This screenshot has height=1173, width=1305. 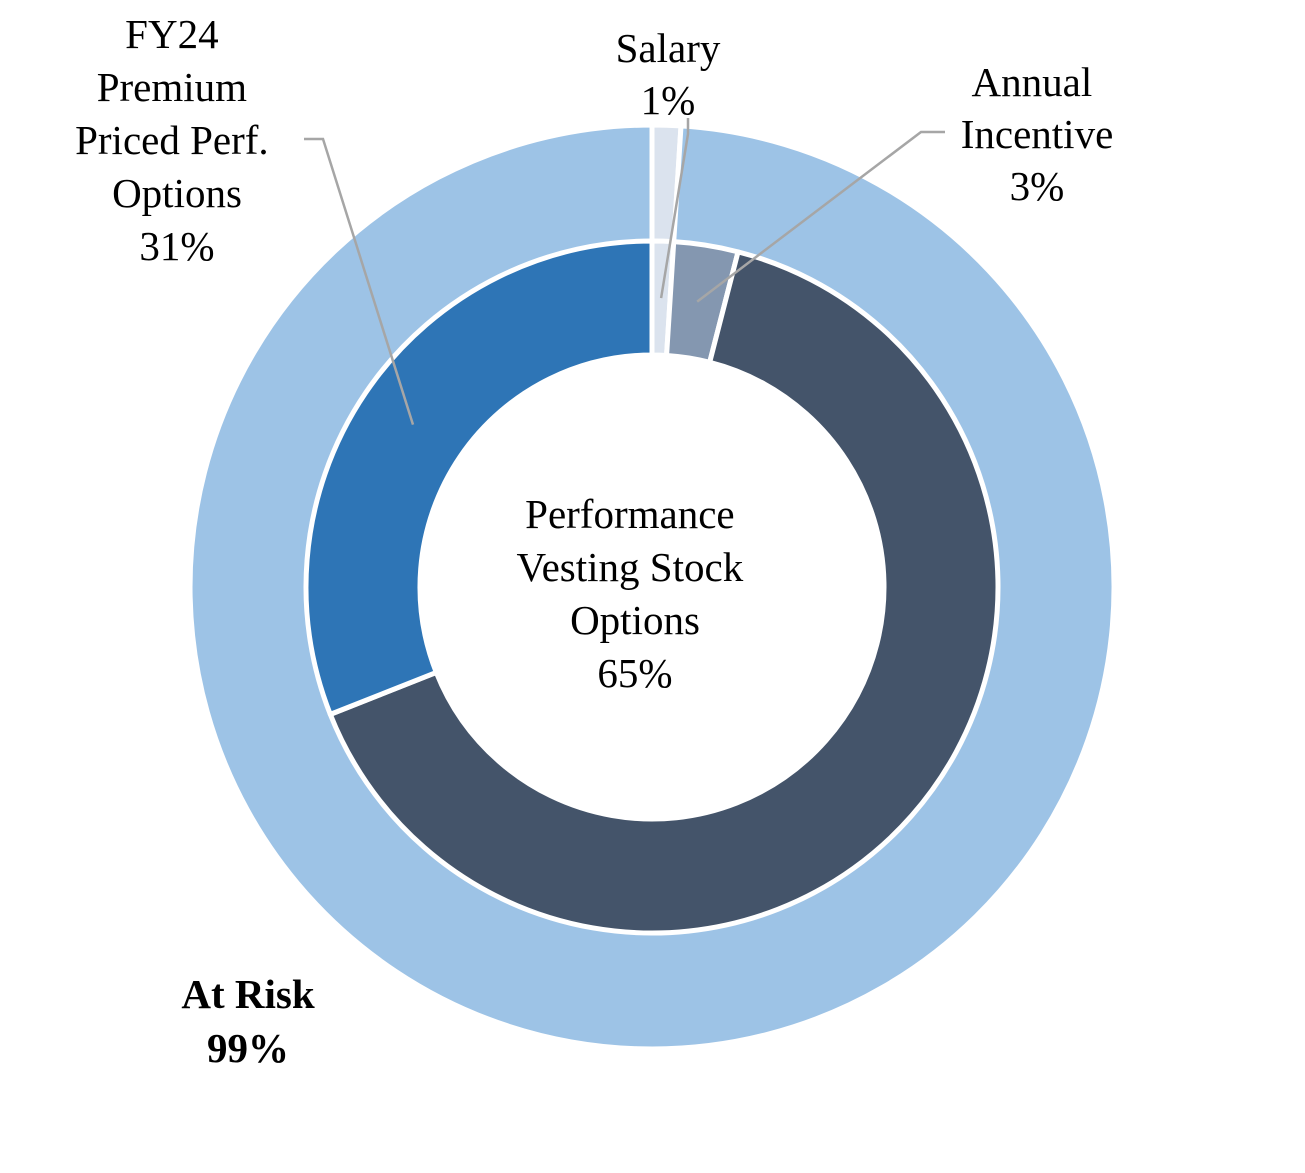 What do you see at coordinates (635, 567) in the screenshot?
I see `label-performance-vesting: Performance Vesting Stock Options` at bounding box center [635, 567].